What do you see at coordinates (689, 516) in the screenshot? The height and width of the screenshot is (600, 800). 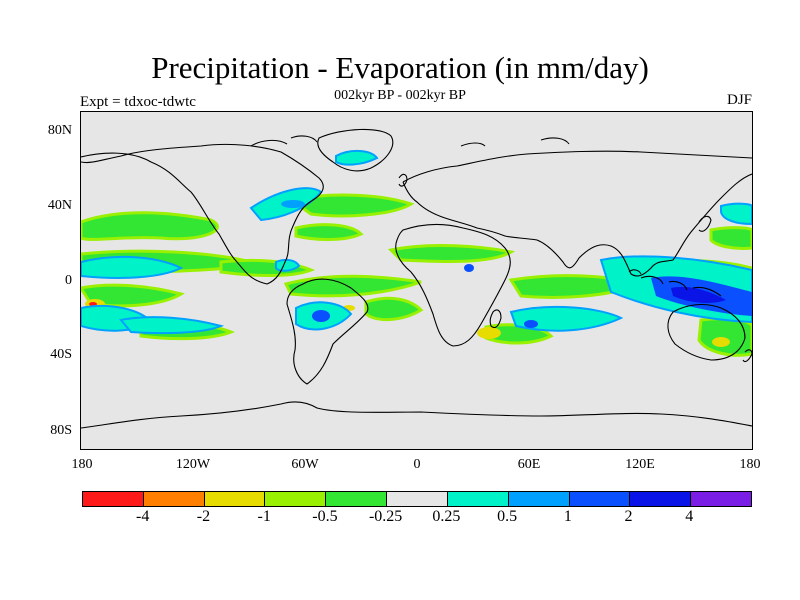 I see `colorbar-label: 4` at bounding box center [689, 516].